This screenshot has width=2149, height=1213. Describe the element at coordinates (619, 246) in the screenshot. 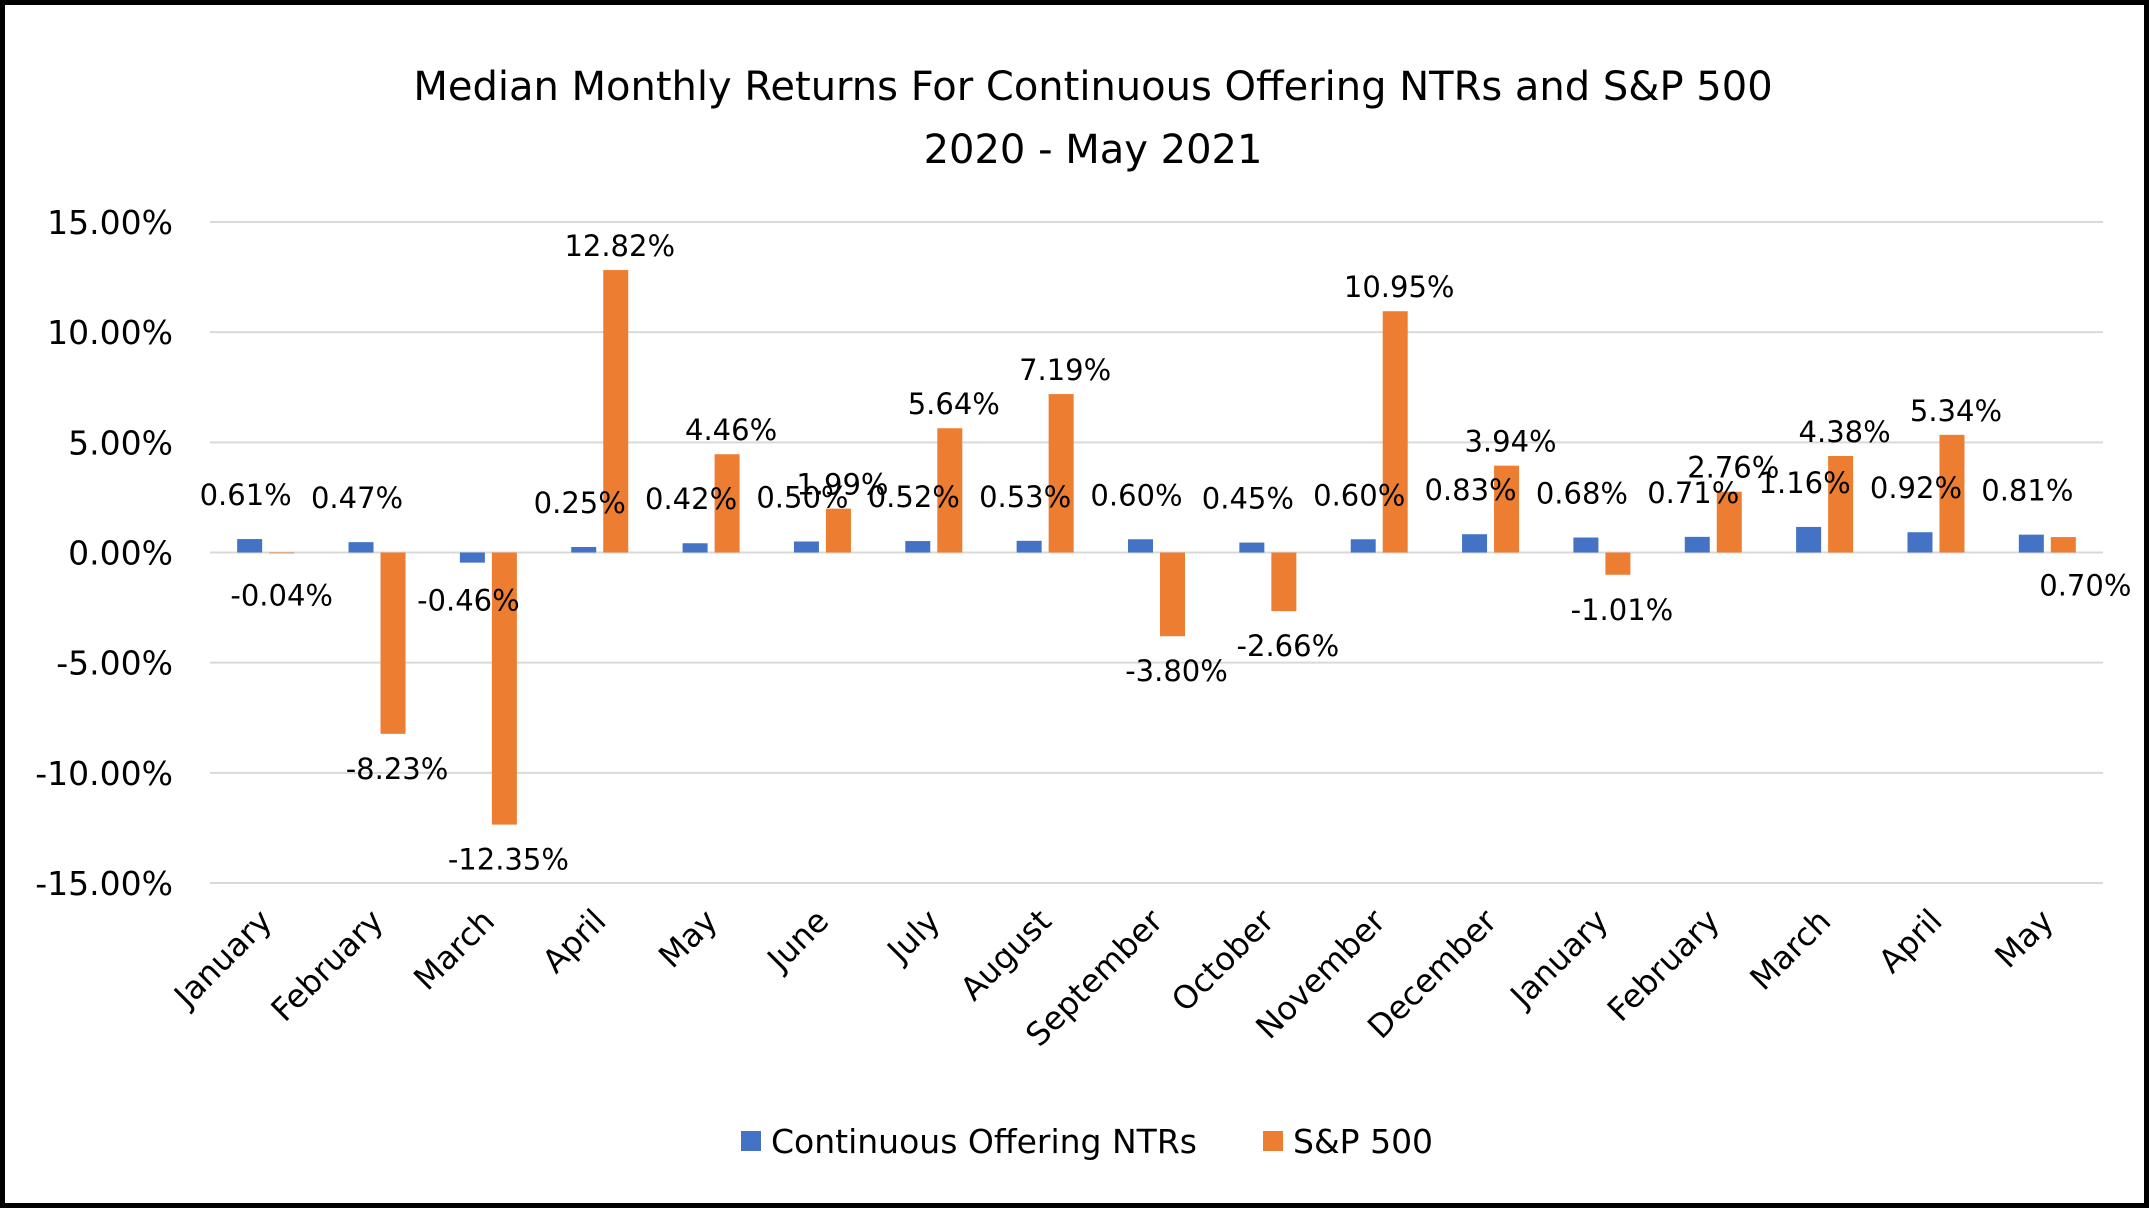

I see `data-label-sp500: 12.82%` at that location.